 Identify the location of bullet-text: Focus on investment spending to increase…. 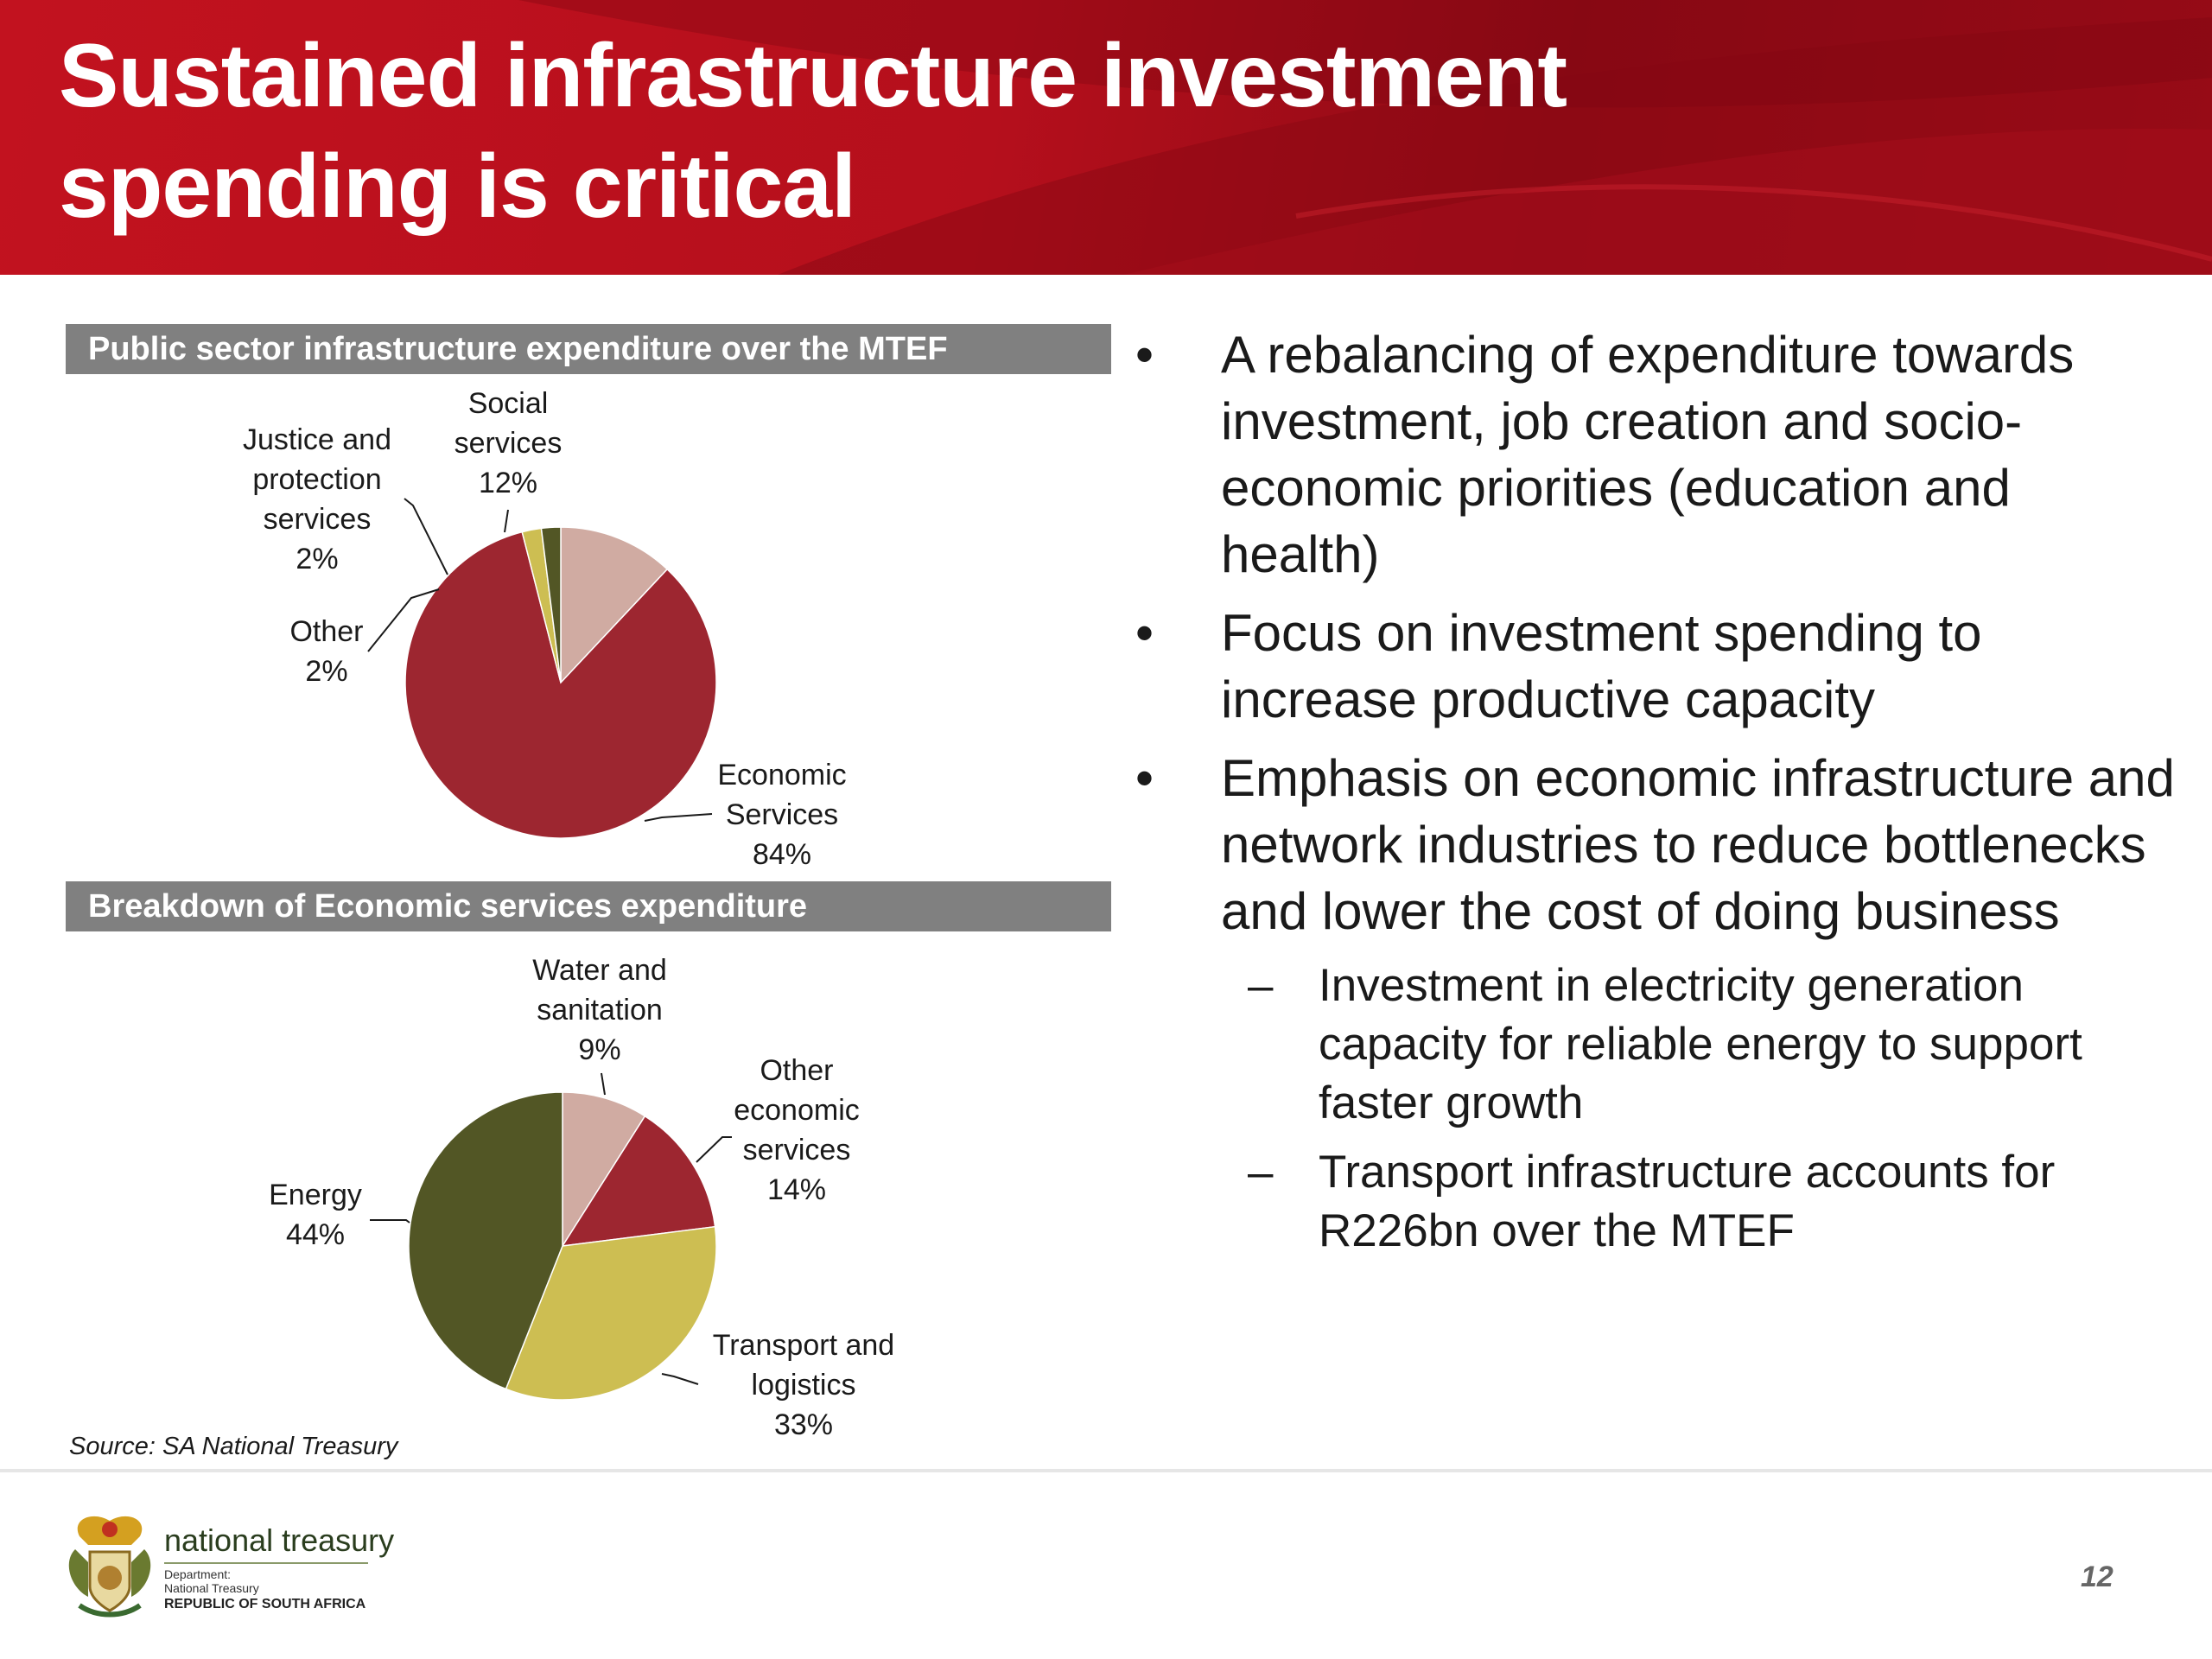
(1601, 666).